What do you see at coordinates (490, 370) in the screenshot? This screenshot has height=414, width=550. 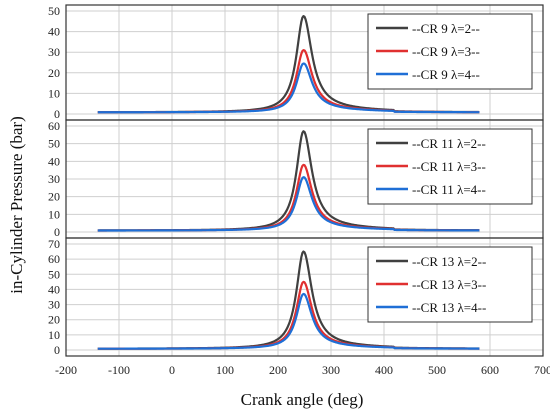 I see `x-tick-label: 600` at bounding box center [490, 370].